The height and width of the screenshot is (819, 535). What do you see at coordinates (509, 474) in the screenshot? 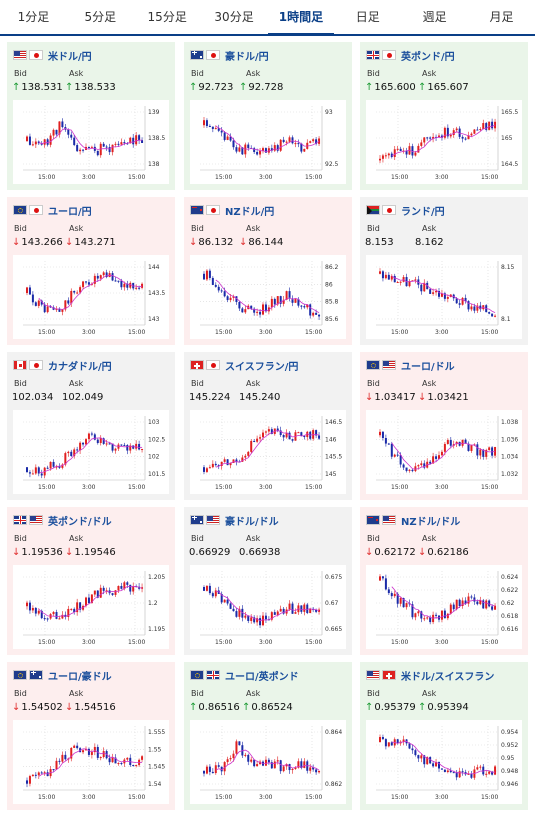
I see `y-tick-label: 1.032` at bounding box center [509, 474].